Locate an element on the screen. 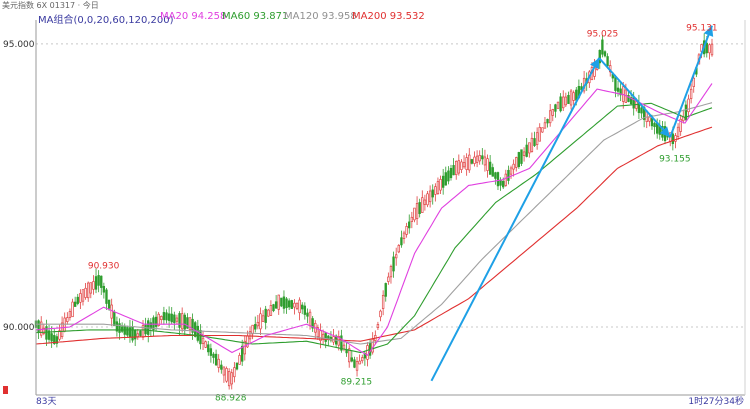 This screenshot has height=409, width=750. ma60-value: MA60 93.871 is located at coordinates (255, 16).